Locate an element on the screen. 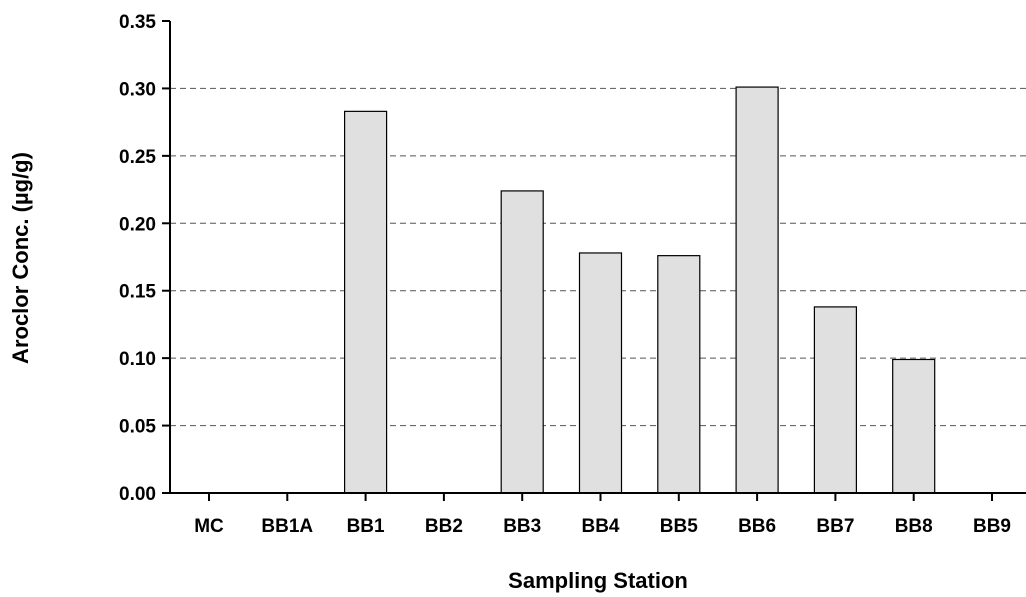 The height and width of the screenshot is (597, 1026). y-axis-title: Aroclor Conc. (µg/g) is located at coordinates (20, 258).